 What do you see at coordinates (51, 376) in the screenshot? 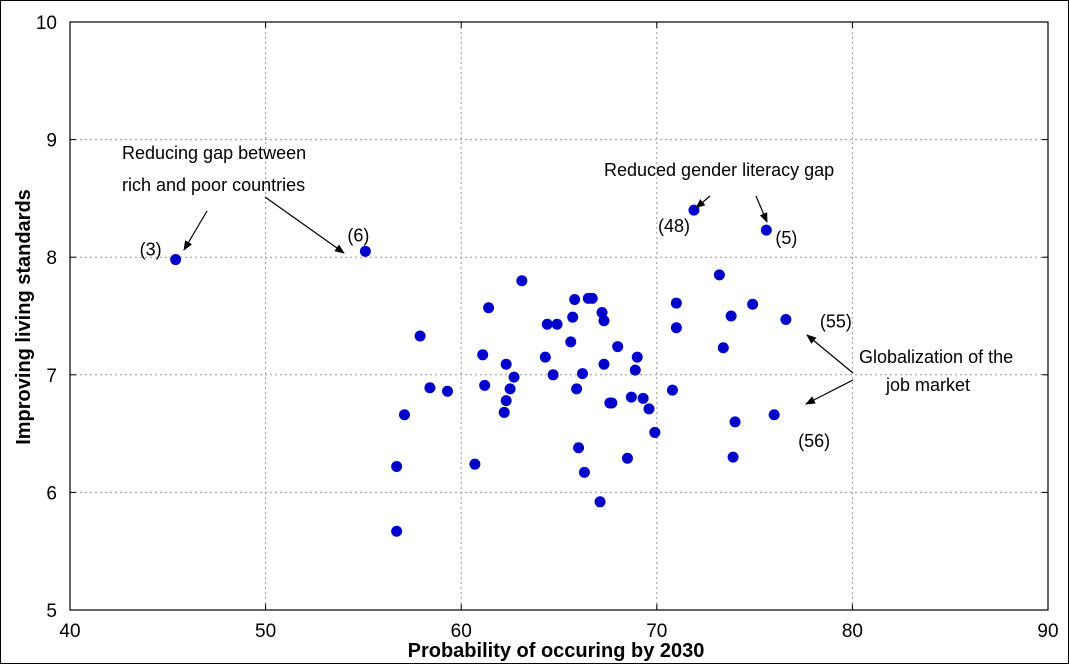
I see `y-tick-label: 7` at bounding box center [51, 376].